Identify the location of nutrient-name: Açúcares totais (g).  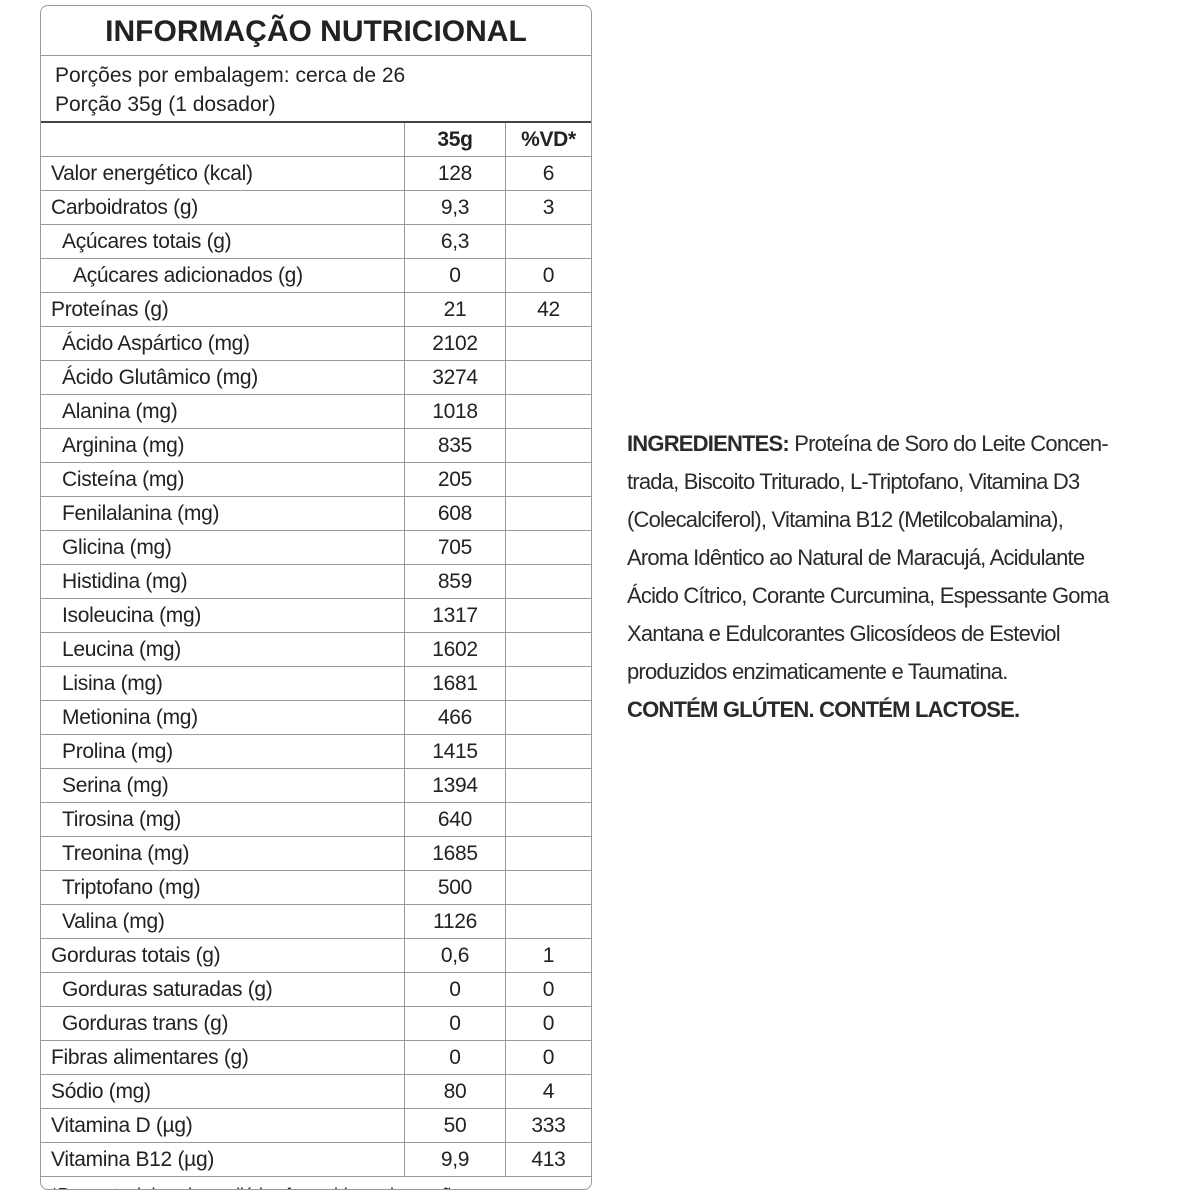
(223, 241).